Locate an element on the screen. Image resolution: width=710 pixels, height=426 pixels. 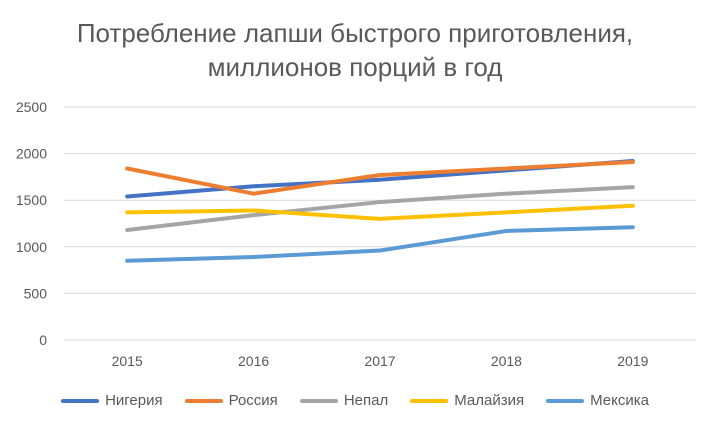
legend-item: Россия is located at coordinates (231, 400).